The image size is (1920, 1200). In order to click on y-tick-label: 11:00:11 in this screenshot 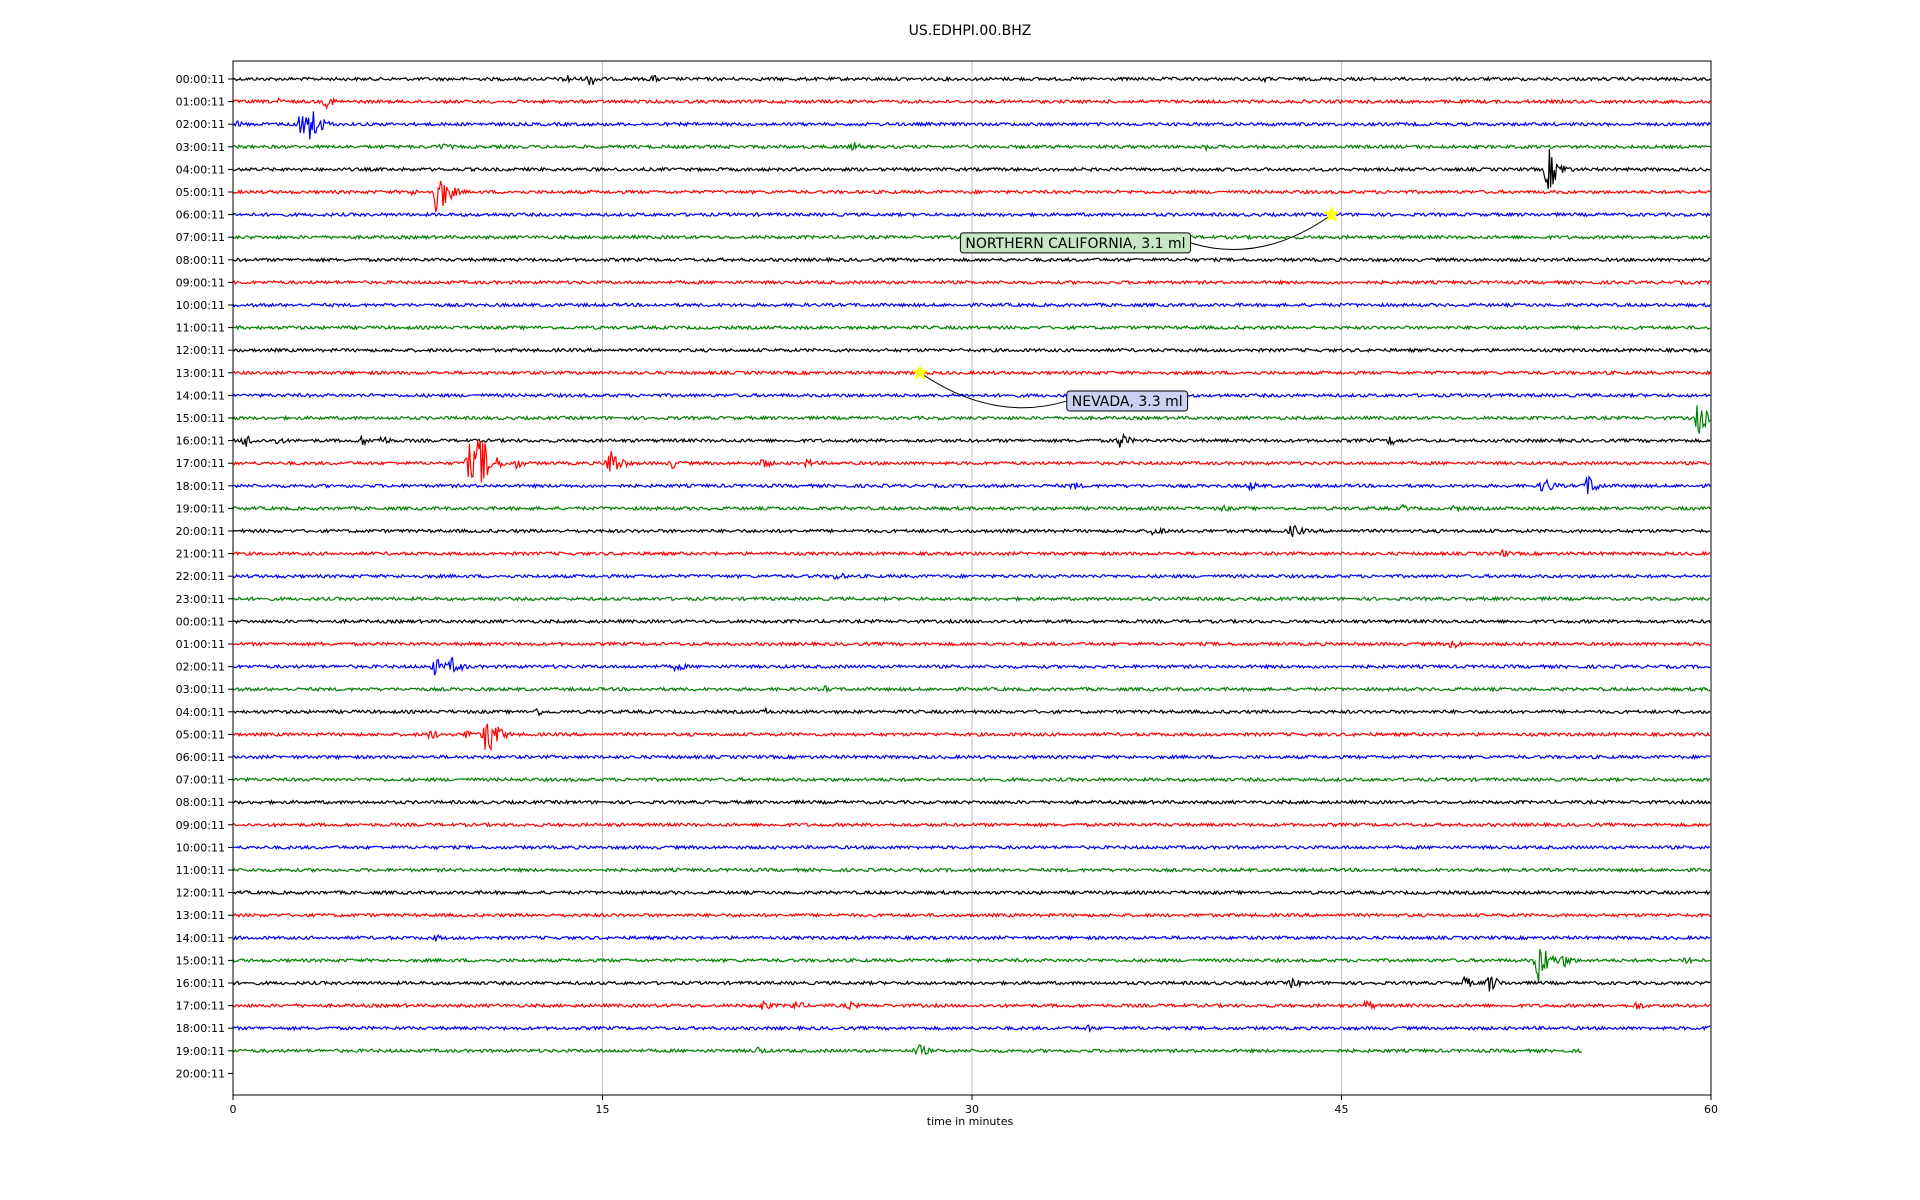, I will do `click(200, 328)`.